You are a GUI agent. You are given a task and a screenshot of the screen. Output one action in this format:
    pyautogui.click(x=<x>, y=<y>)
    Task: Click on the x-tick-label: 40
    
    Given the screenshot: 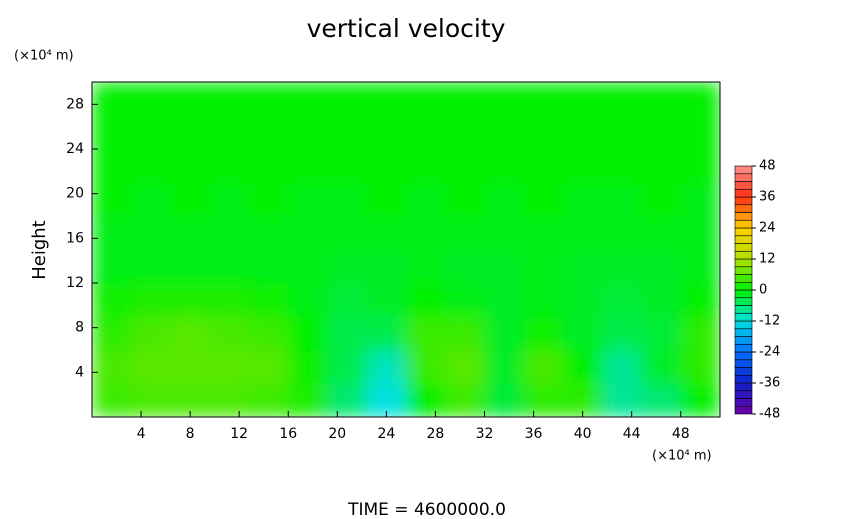 What is the action you would take?
    pyautogui.click(x=583, y=434)
    